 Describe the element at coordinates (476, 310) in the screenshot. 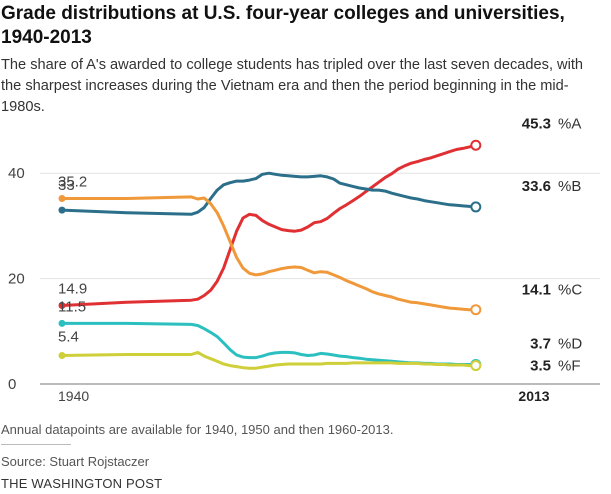

I see `end-marker-c` at that location.